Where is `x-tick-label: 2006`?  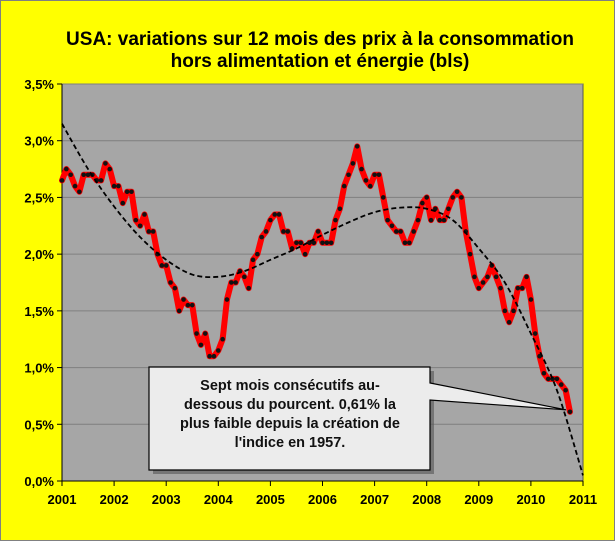
x-tick-label: 2006 is located at coordinates (322, 499).